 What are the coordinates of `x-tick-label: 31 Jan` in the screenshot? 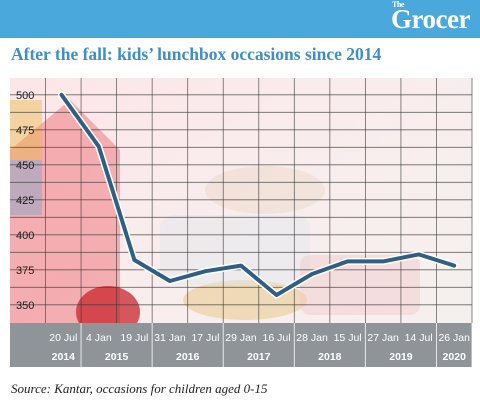 It's located at (170, 338).